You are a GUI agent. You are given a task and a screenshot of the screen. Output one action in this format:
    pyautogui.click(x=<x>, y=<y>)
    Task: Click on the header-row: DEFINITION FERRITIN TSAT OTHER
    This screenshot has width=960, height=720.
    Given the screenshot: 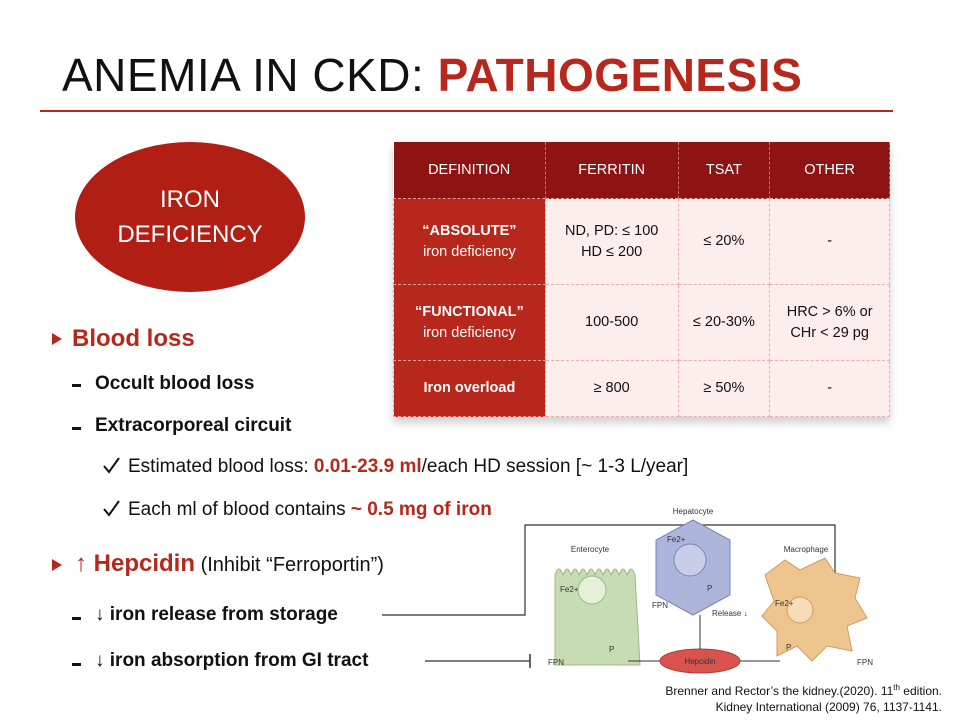 What is the action you would take?
    pyautogui.click(x=641, y=170)
    